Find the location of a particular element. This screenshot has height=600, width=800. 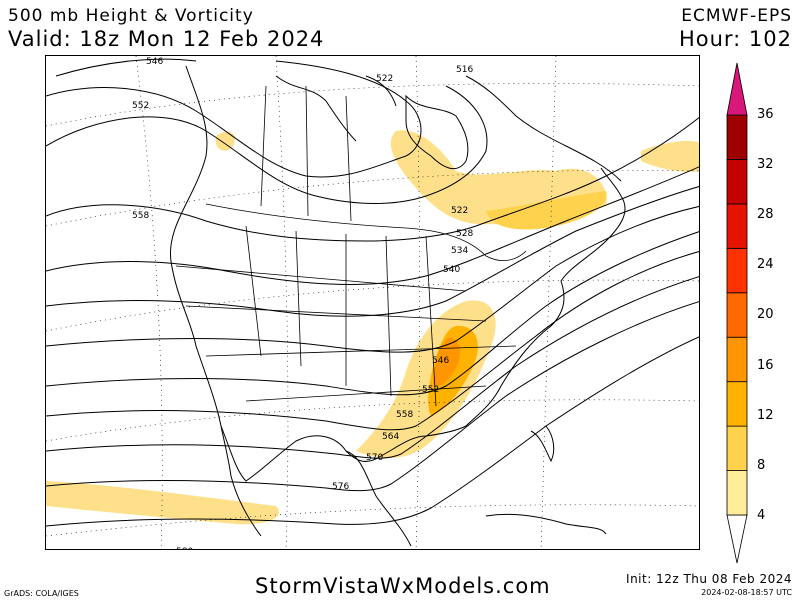

map-title: 500 mb Height & Vorticity is located at coordinates (131, 16).